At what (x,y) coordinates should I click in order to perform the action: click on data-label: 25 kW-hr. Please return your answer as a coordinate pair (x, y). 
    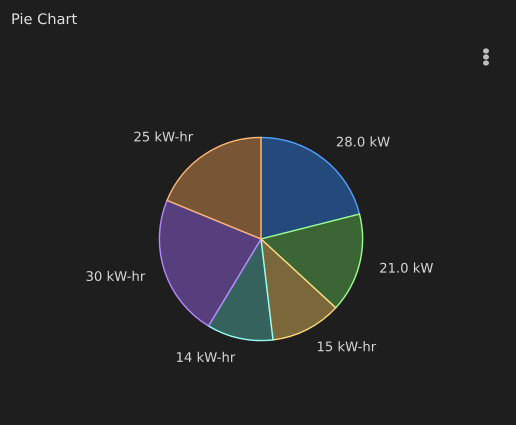
    Looking at the image, I should click on (164, 136).